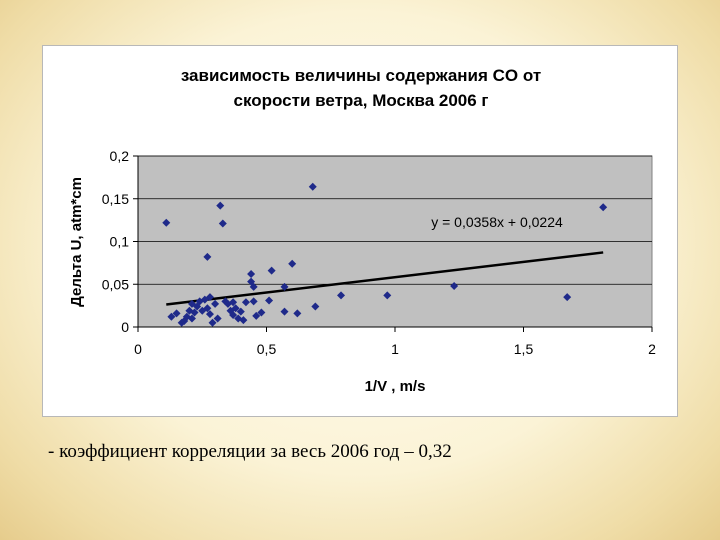 The image size is (720, 540). Describe the element at coordinates (120, 156) in the screenshot. I see `y-tick-label: 0,2` at that location.